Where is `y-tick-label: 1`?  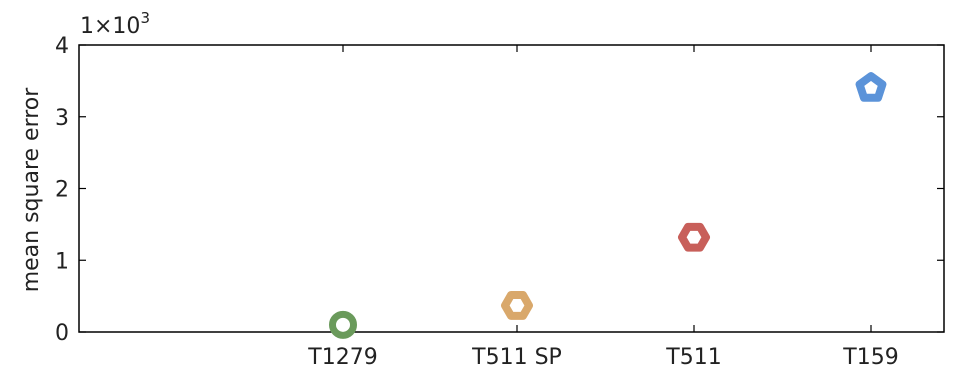 y-tick-label: 1 is located at coordinates (62, 261).